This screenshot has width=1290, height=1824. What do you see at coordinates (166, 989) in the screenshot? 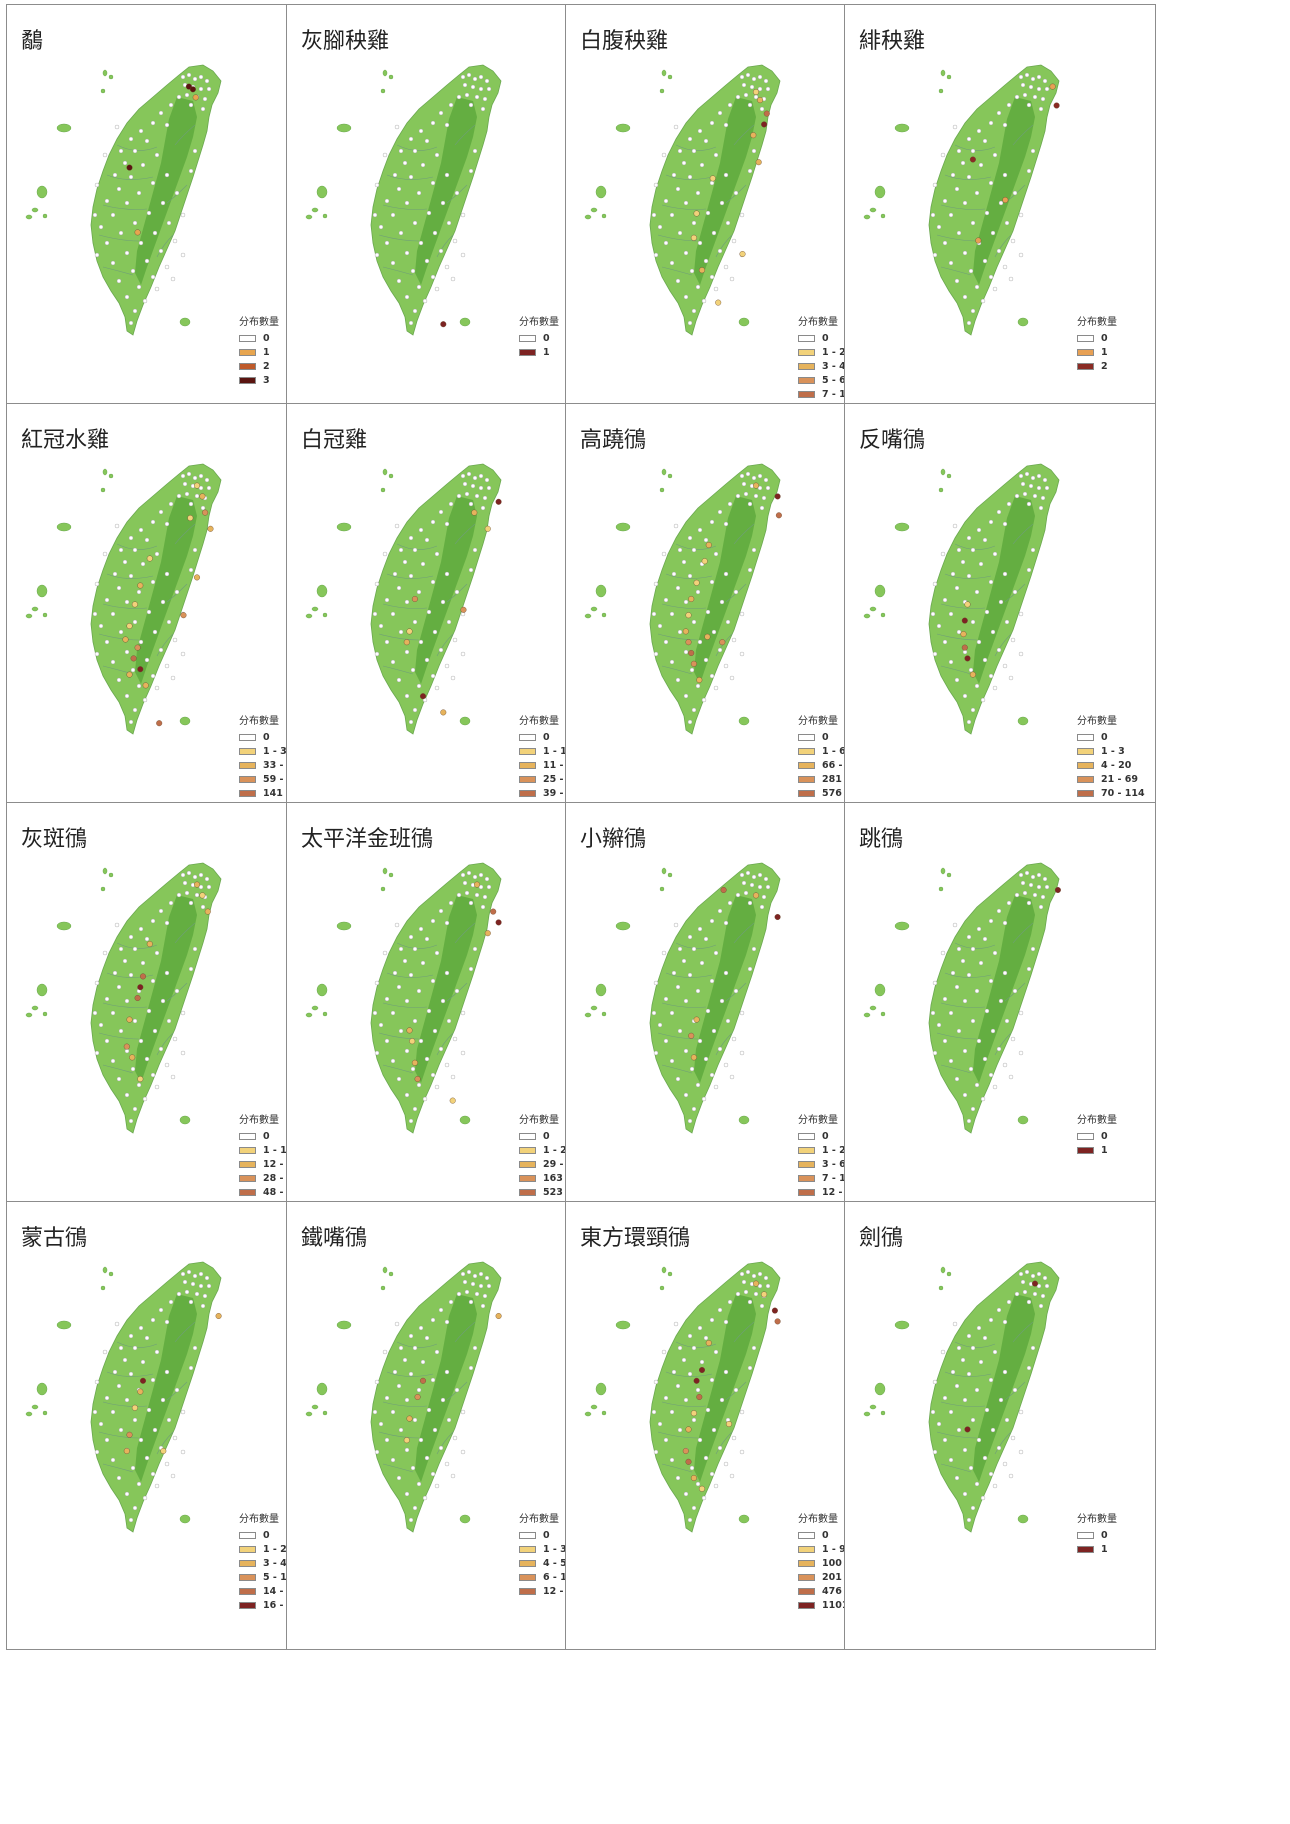
I see `central-mountain-range` at bounding box center [166, 989].